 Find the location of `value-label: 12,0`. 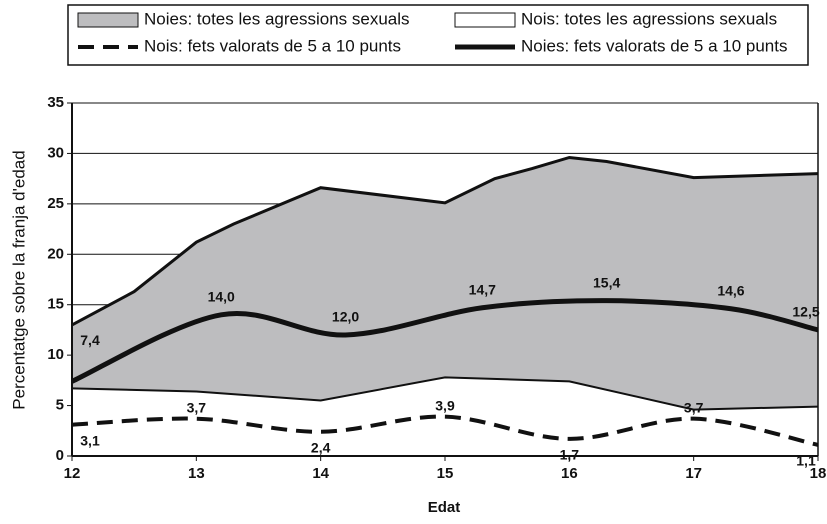

value-label: 12,0 is located at coordinates (345, 317).